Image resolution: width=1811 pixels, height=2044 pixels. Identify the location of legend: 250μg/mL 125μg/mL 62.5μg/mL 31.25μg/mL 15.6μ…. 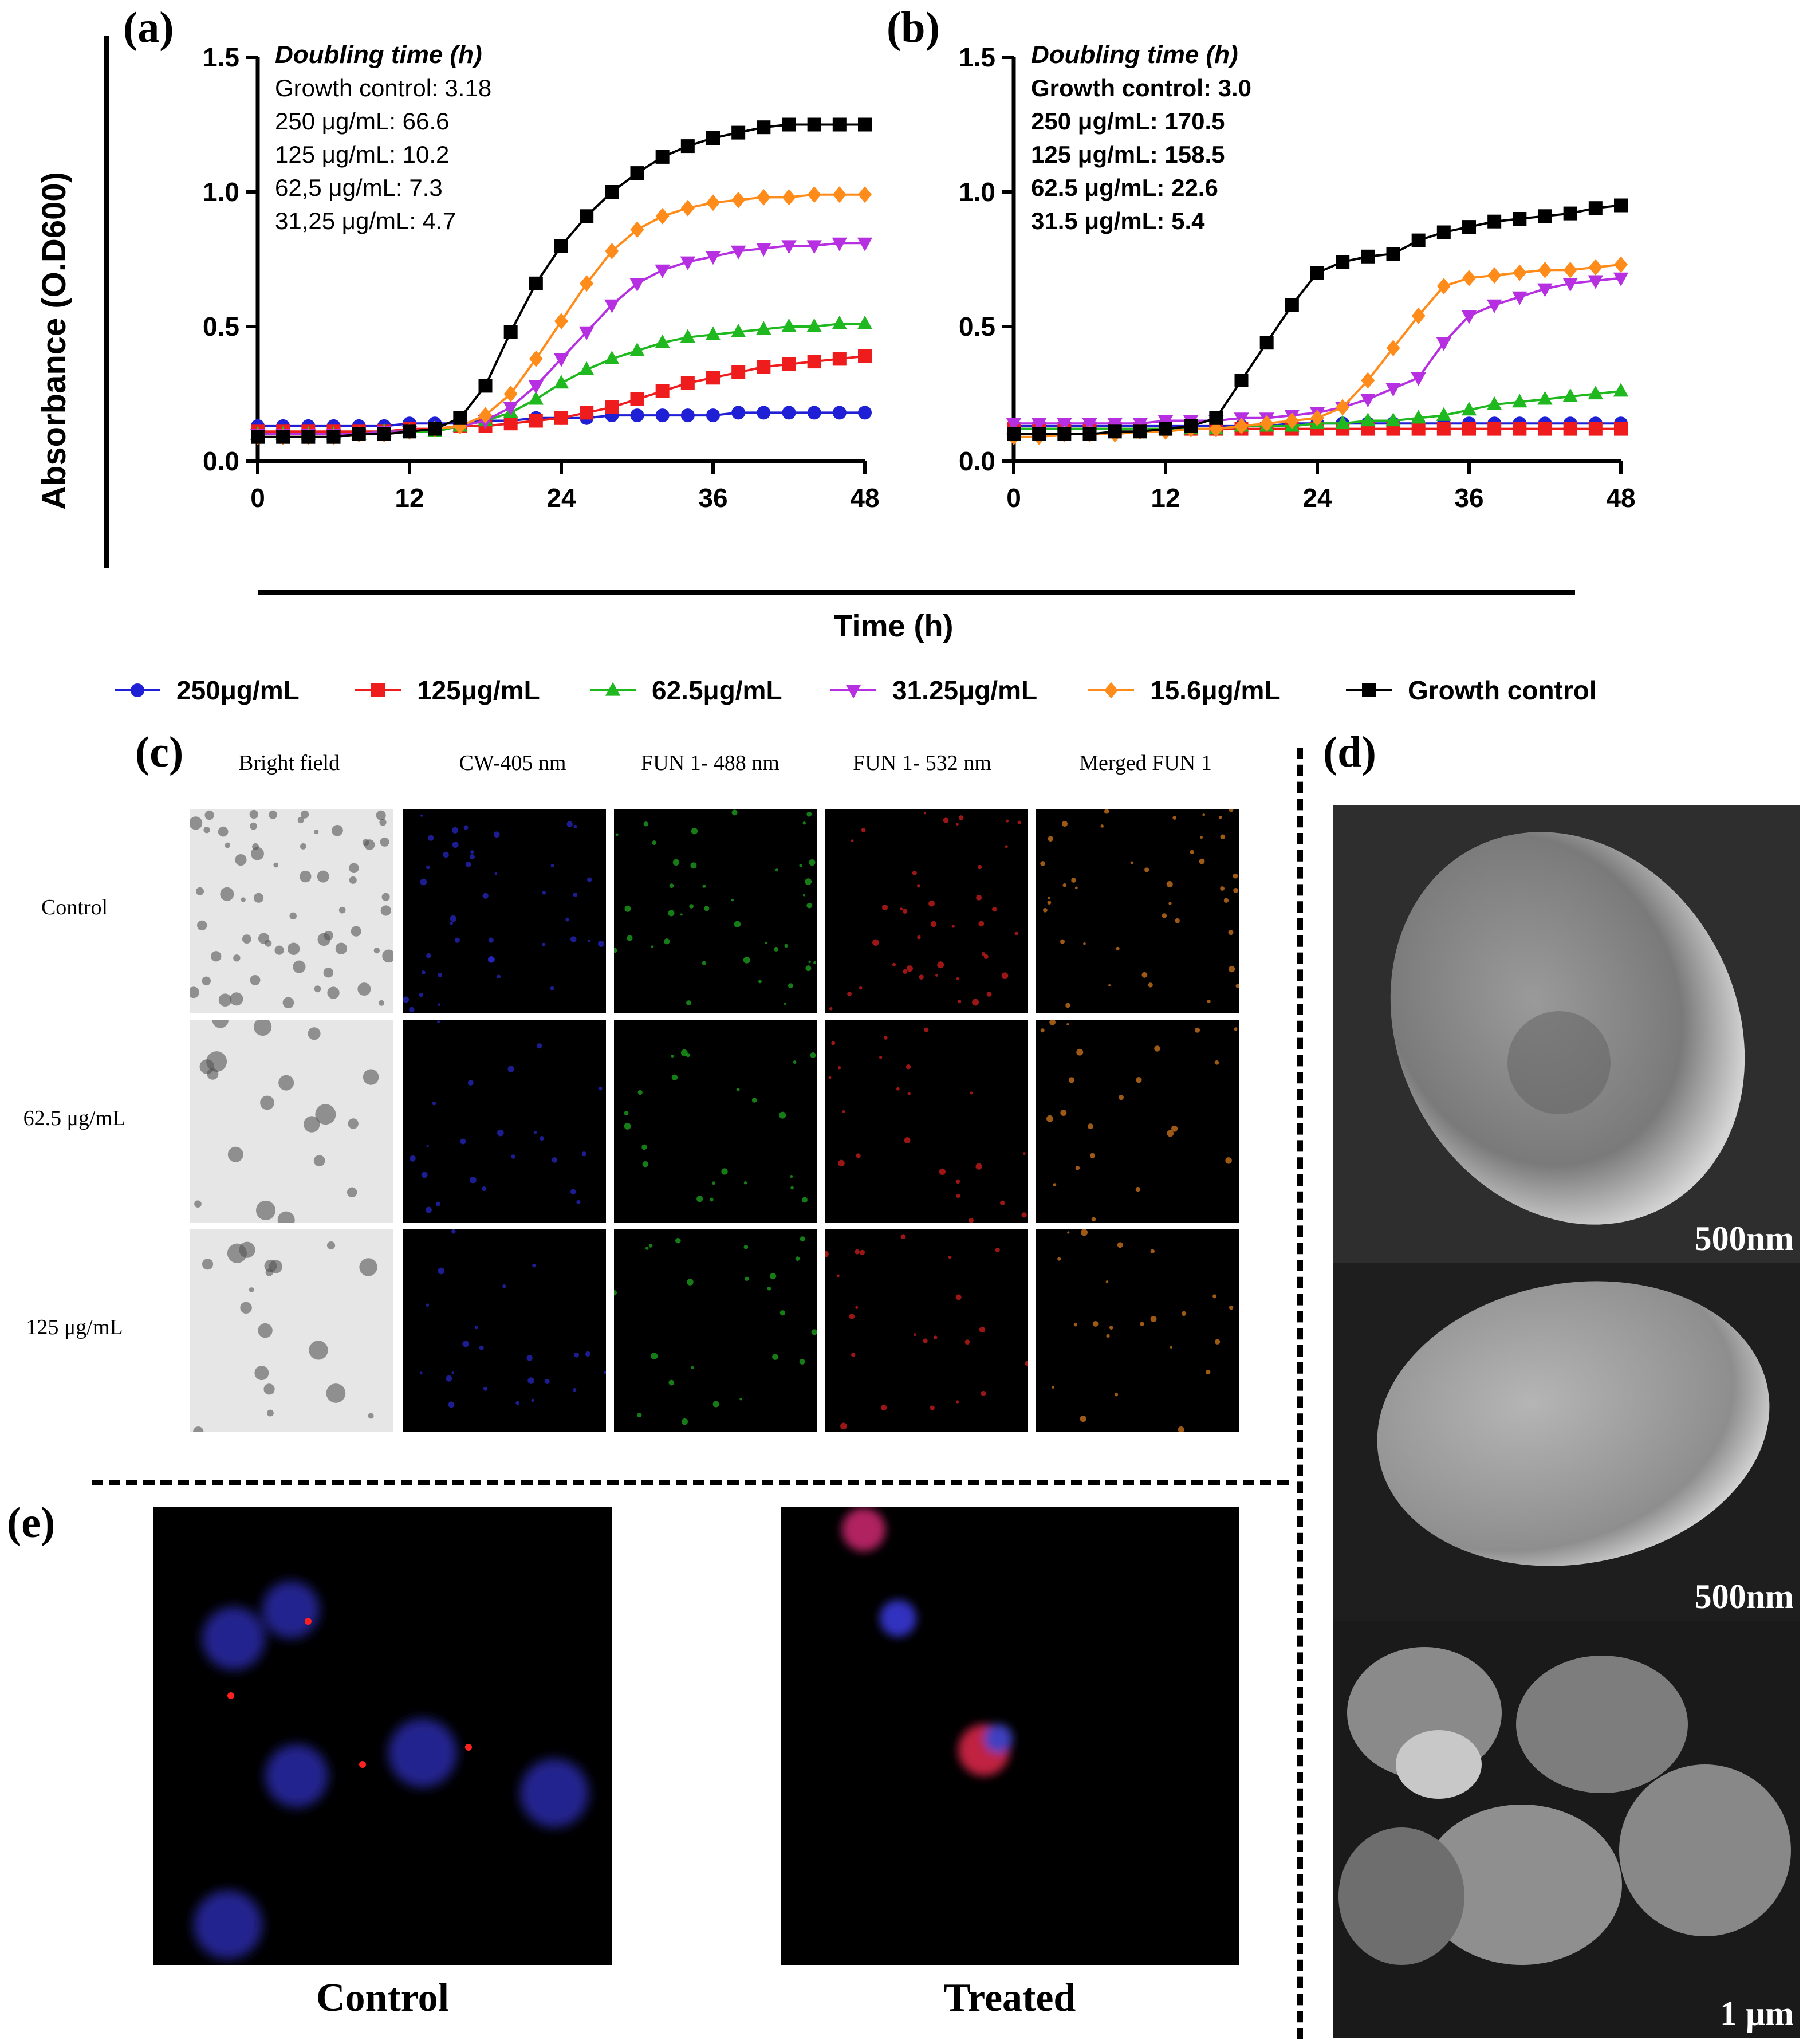
(905, 690).